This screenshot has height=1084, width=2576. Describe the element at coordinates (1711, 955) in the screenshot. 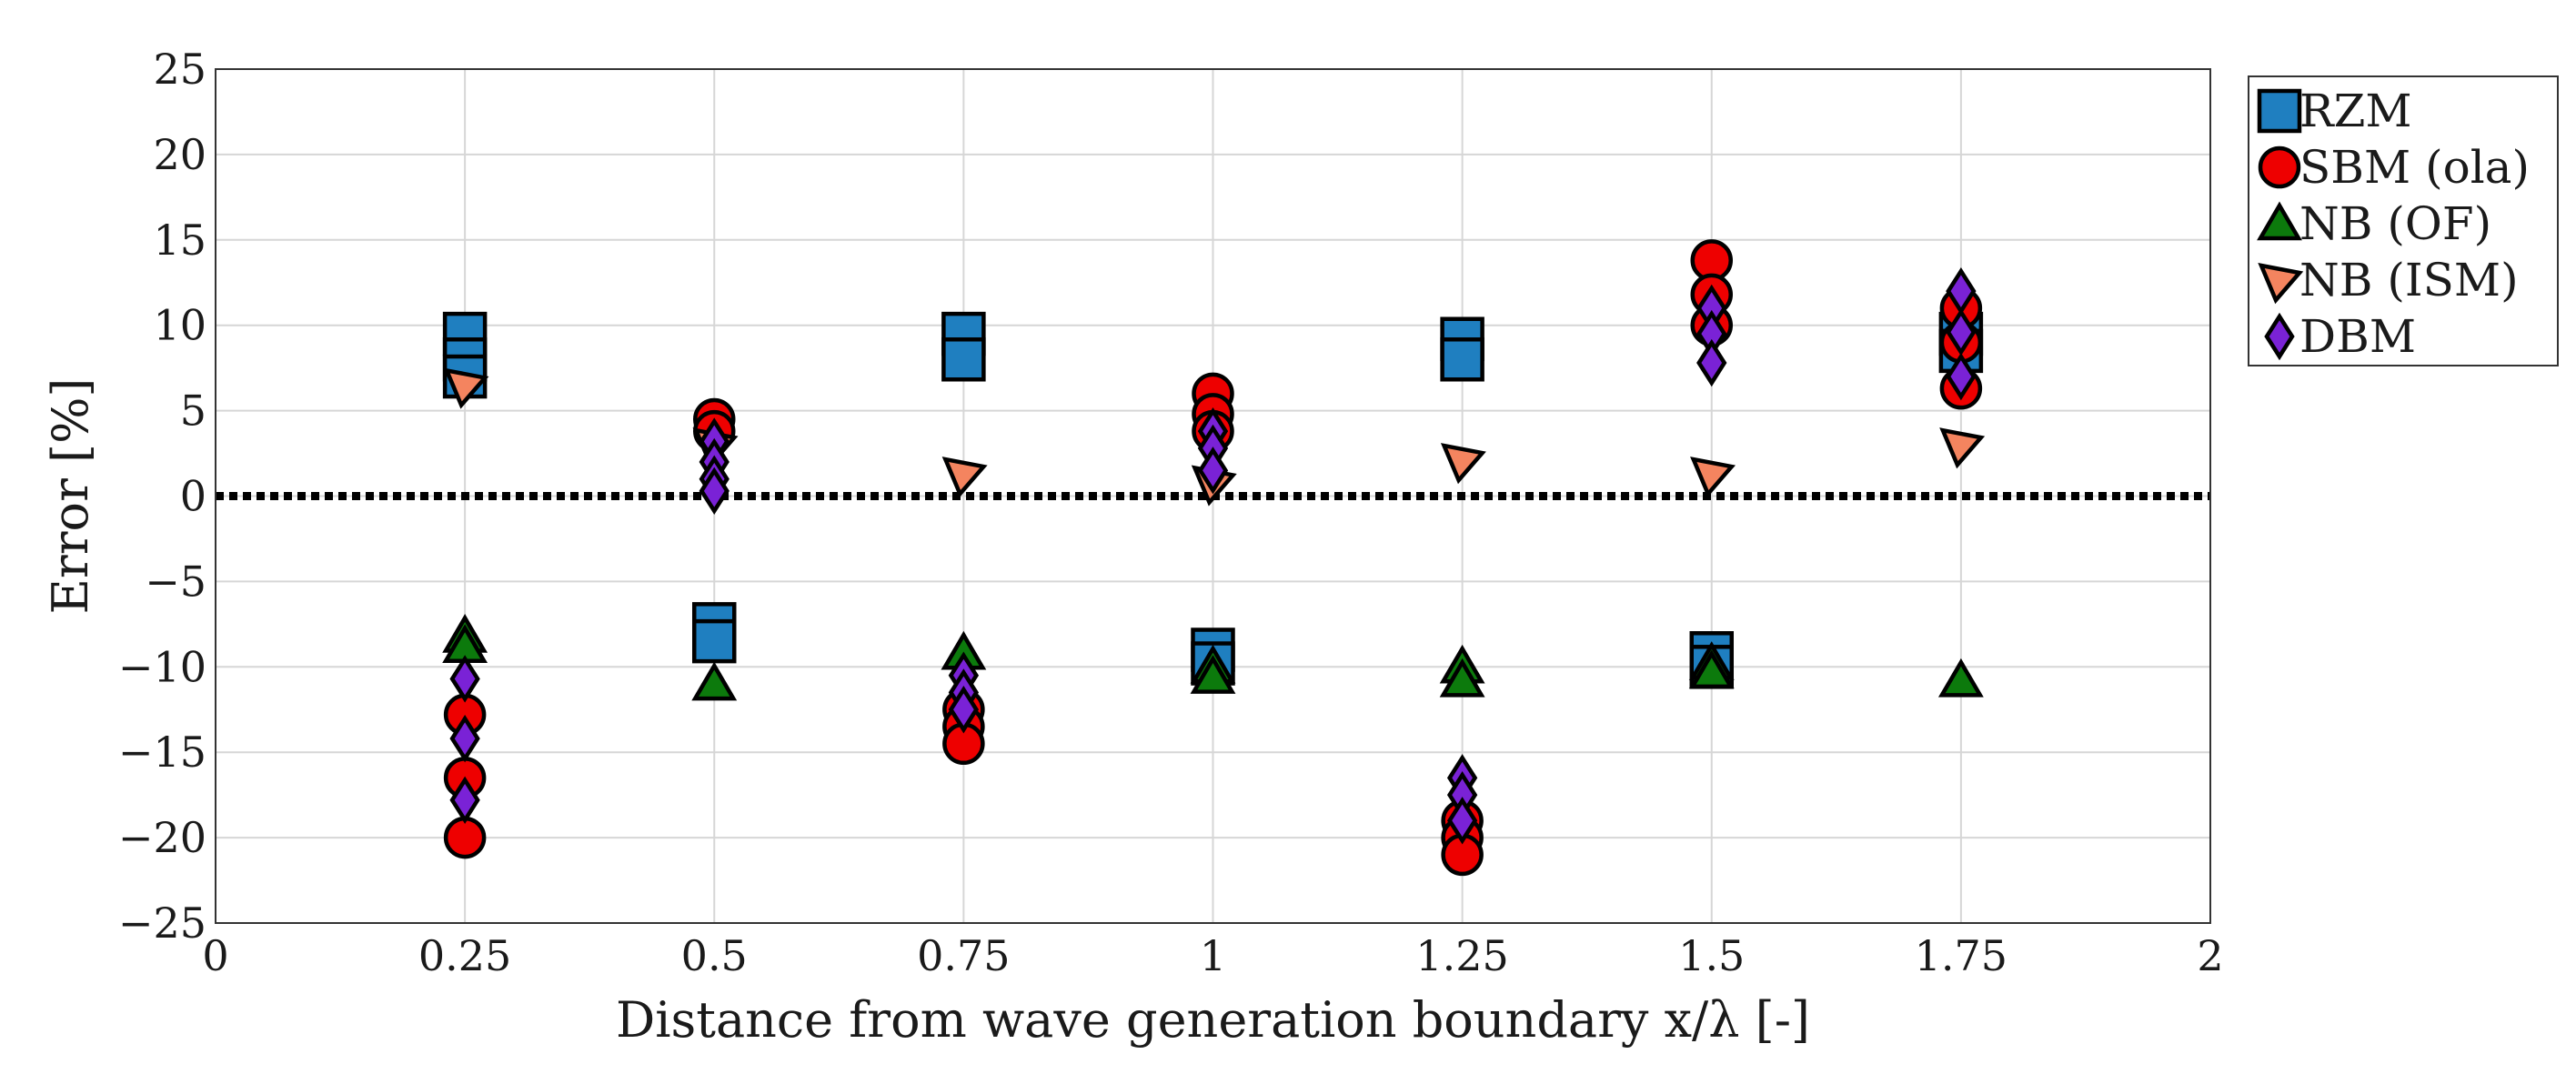

I see `x-tick-label-6: 1.5` at that location.